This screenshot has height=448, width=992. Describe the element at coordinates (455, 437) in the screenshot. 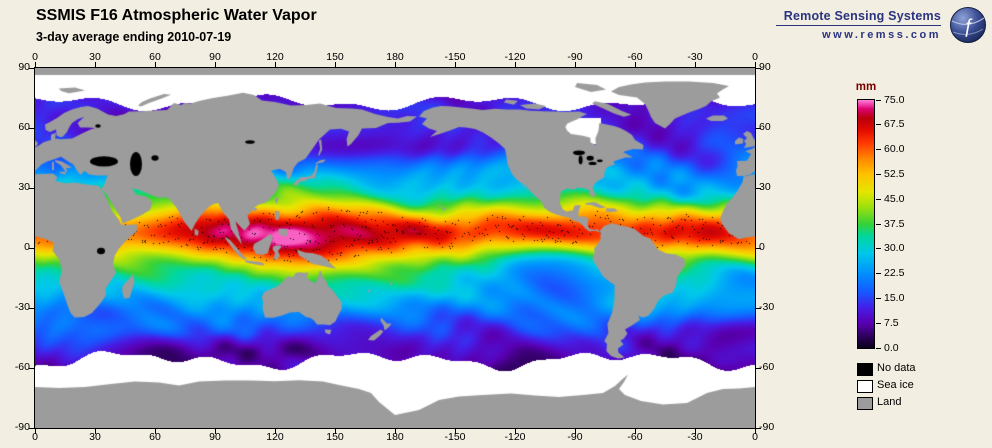

I see `lon-tick-label-bottom: -150` at that location.